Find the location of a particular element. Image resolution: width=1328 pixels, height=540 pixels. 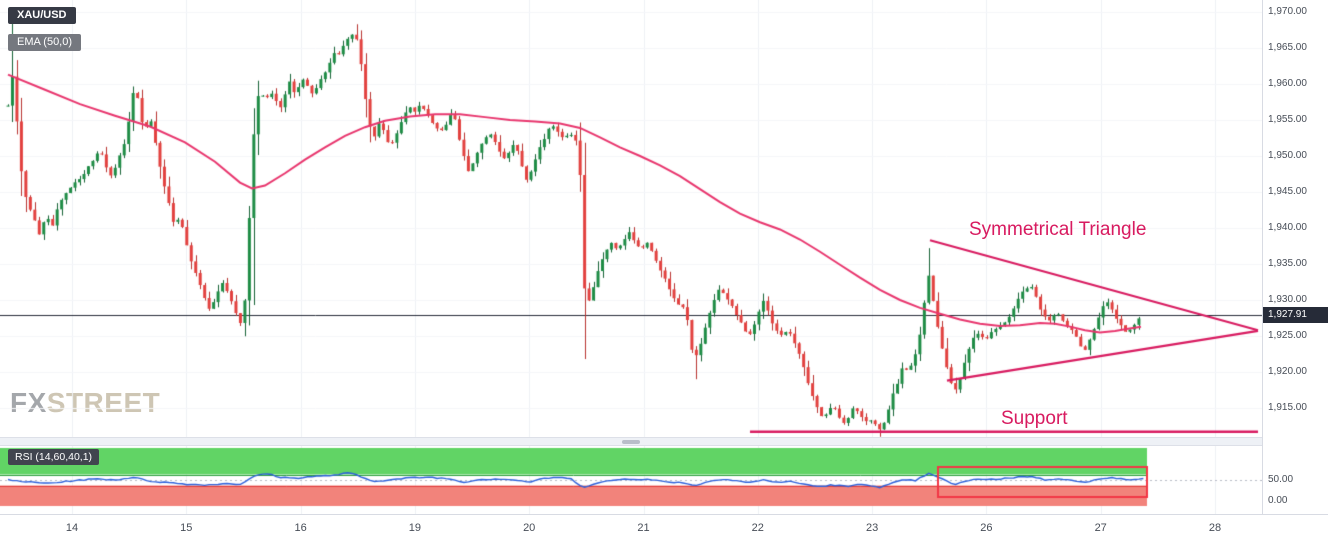

price-tick-label: 1,970.00 is located at coordinates (1287, 11).